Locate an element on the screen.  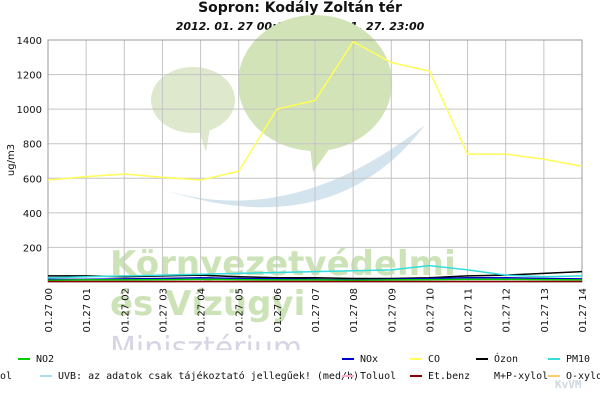
legend-label: Et.benz is located at coordinates (449, 376).